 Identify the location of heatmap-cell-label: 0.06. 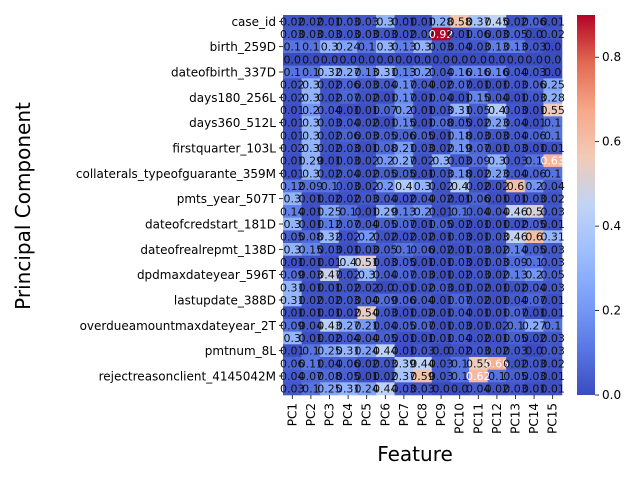
(478, 34).